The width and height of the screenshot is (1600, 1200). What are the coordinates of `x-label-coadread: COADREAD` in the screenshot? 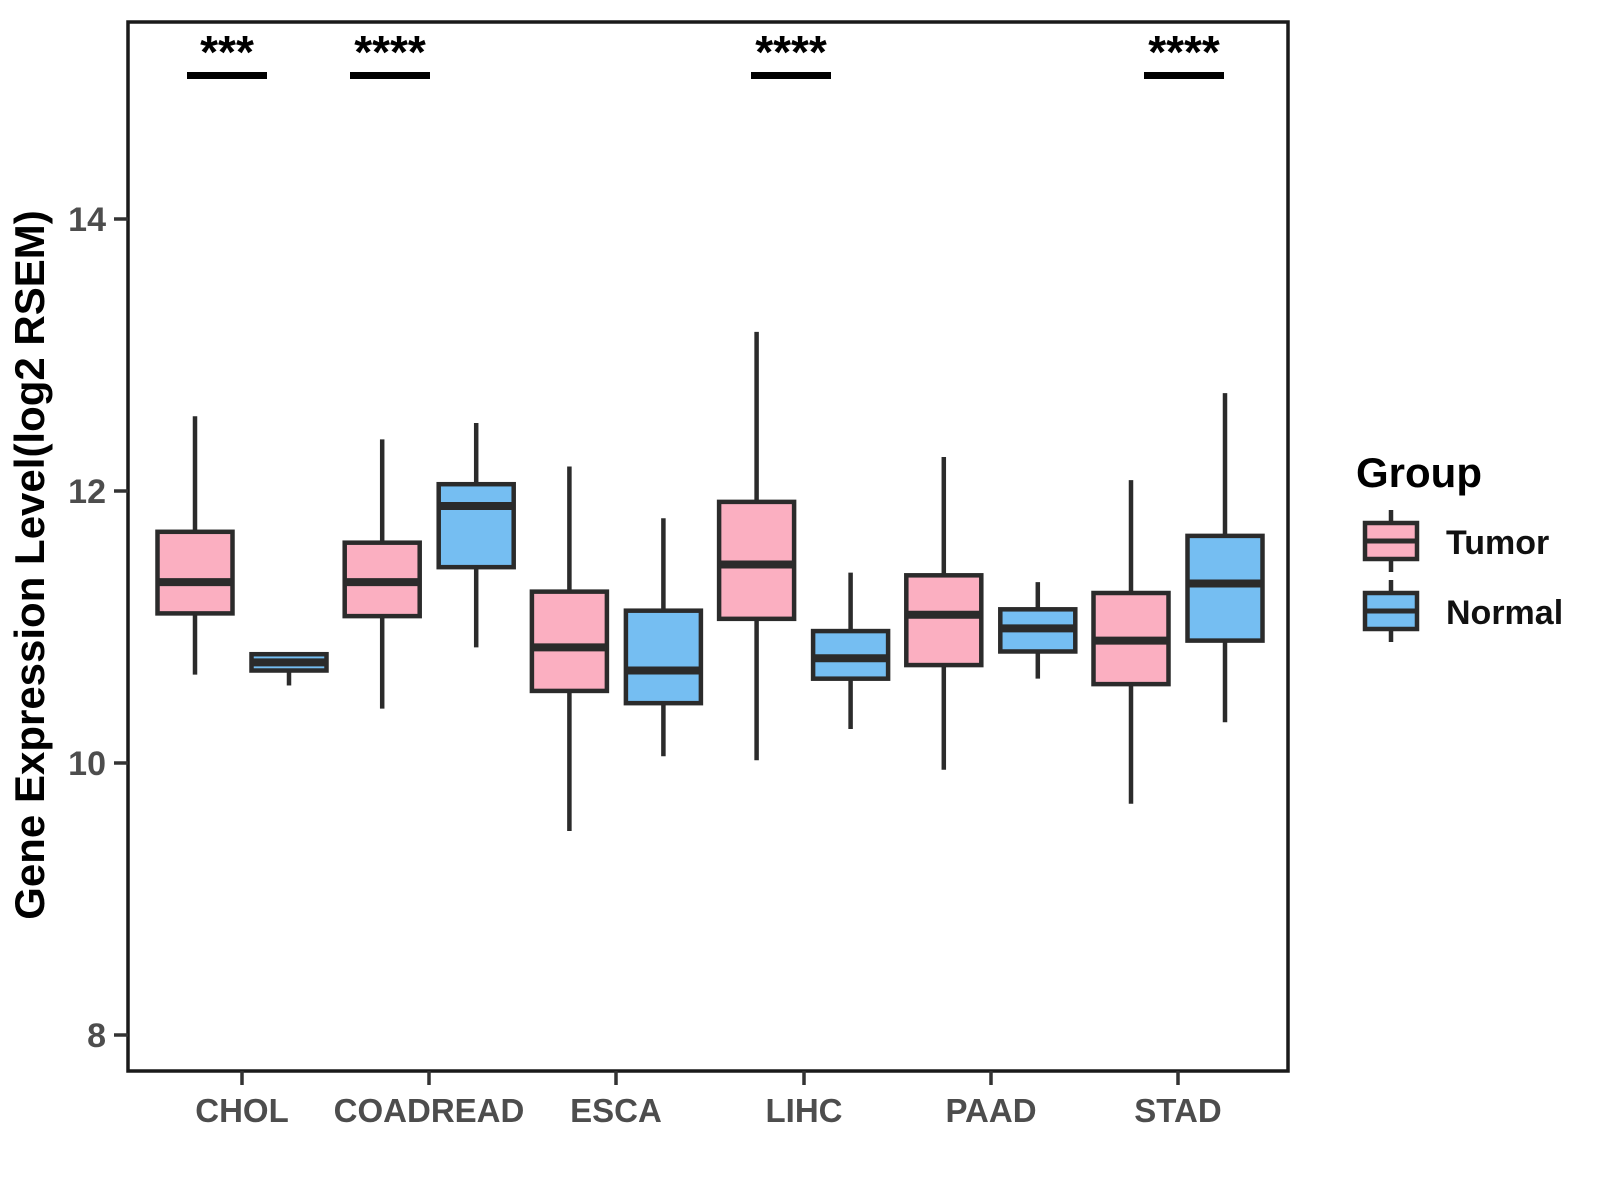 It's located at (429, 1110).